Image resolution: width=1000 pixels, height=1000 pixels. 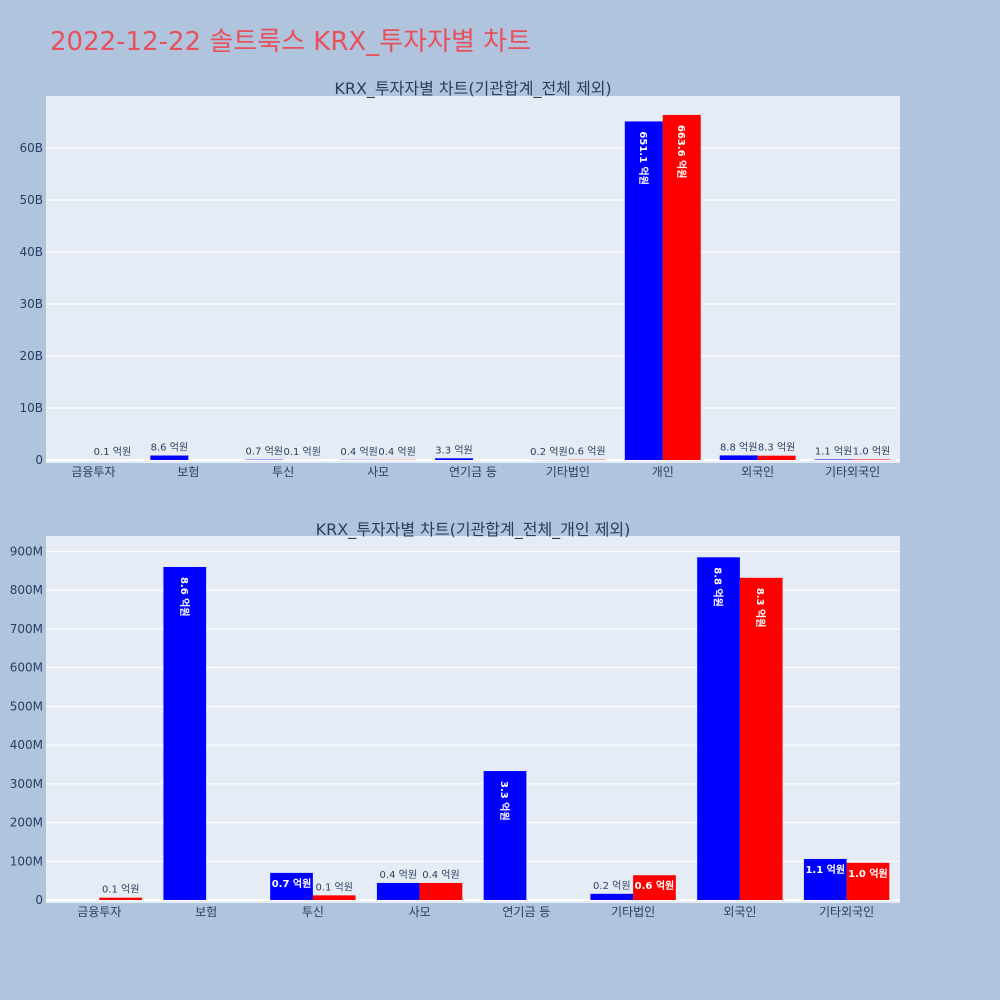 What do you see at coordinates (26, 590) in the screenshot?
I see `y-tick-label: 800M` at bounding box center [26, 590].